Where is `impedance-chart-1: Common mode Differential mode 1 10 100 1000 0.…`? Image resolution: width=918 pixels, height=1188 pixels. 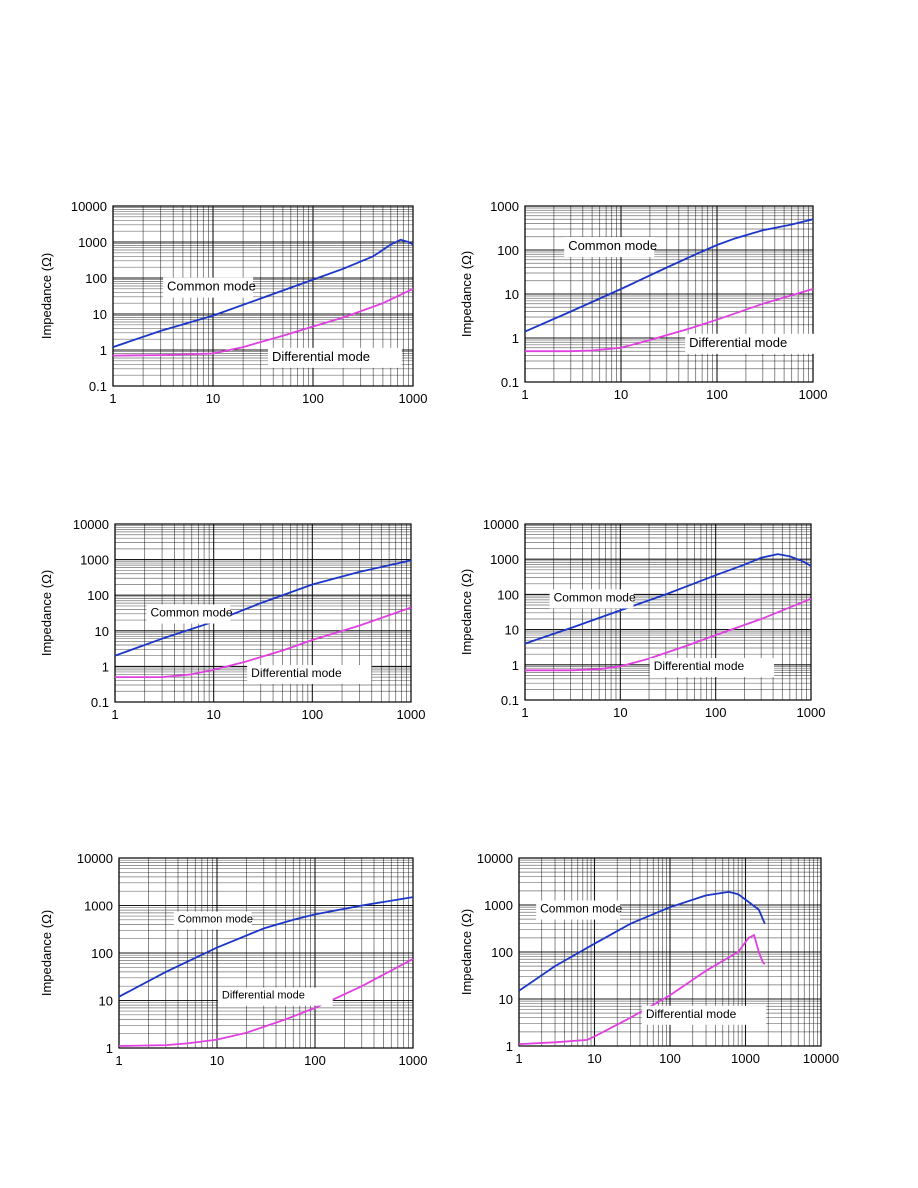 impedance-chart-1: Common mode Differential mode 1 10 100 1000 0.… is located at coordinates (233, 302).